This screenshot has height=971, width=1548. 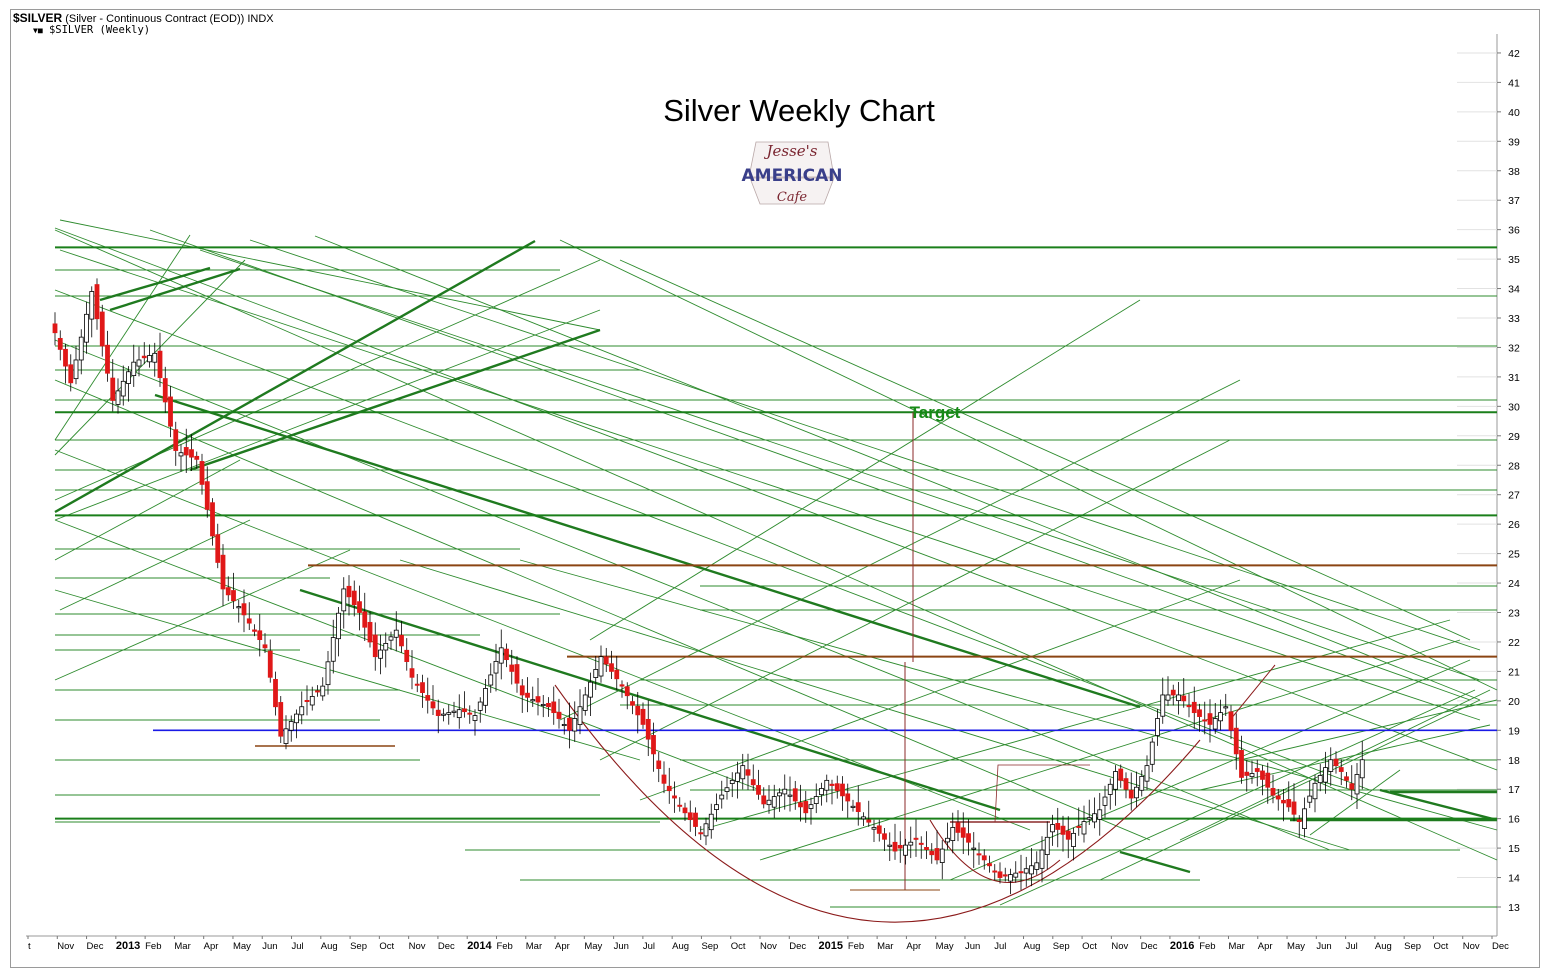 What do you see at coordinates (1514, 555) in the screenshot?
I see `y-tick-label: 25` at bounding box center [1514, 555].